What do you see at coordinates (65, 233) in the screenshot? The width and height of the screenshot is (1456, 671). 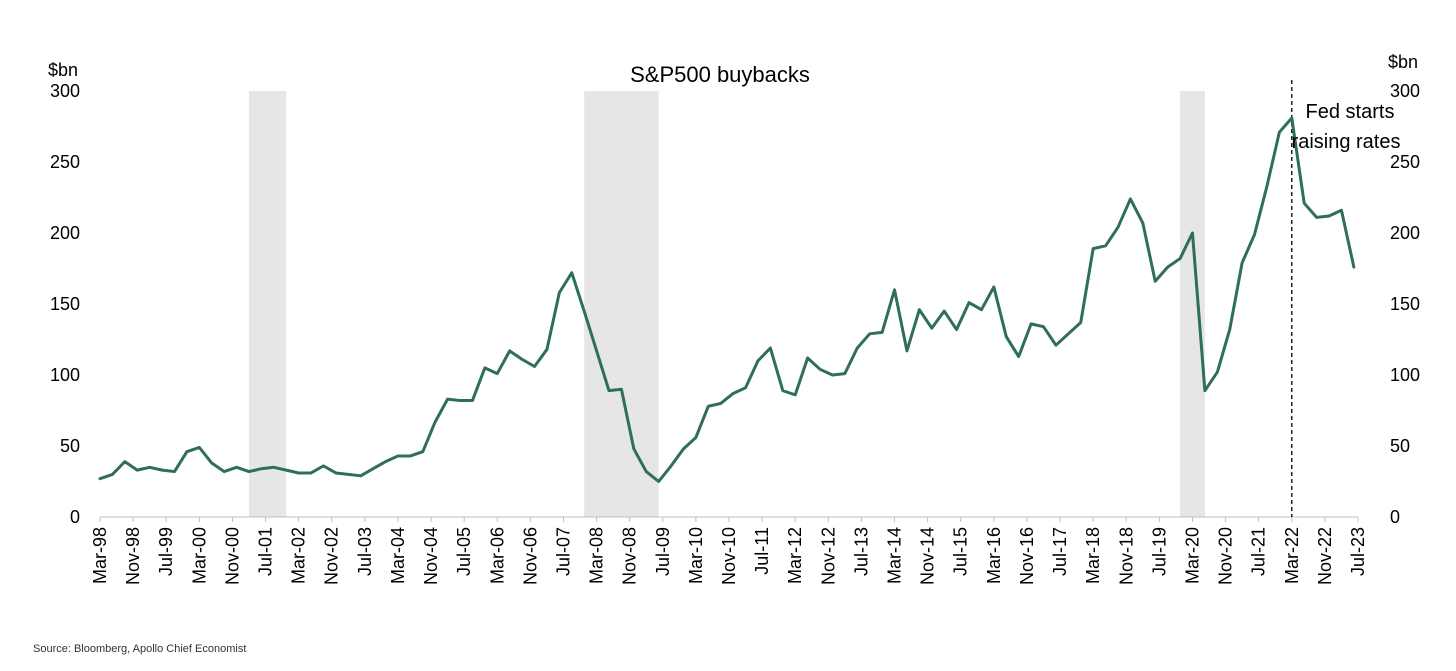 I see `y-tick-left-200: 200` at bounding box center [65, 233].